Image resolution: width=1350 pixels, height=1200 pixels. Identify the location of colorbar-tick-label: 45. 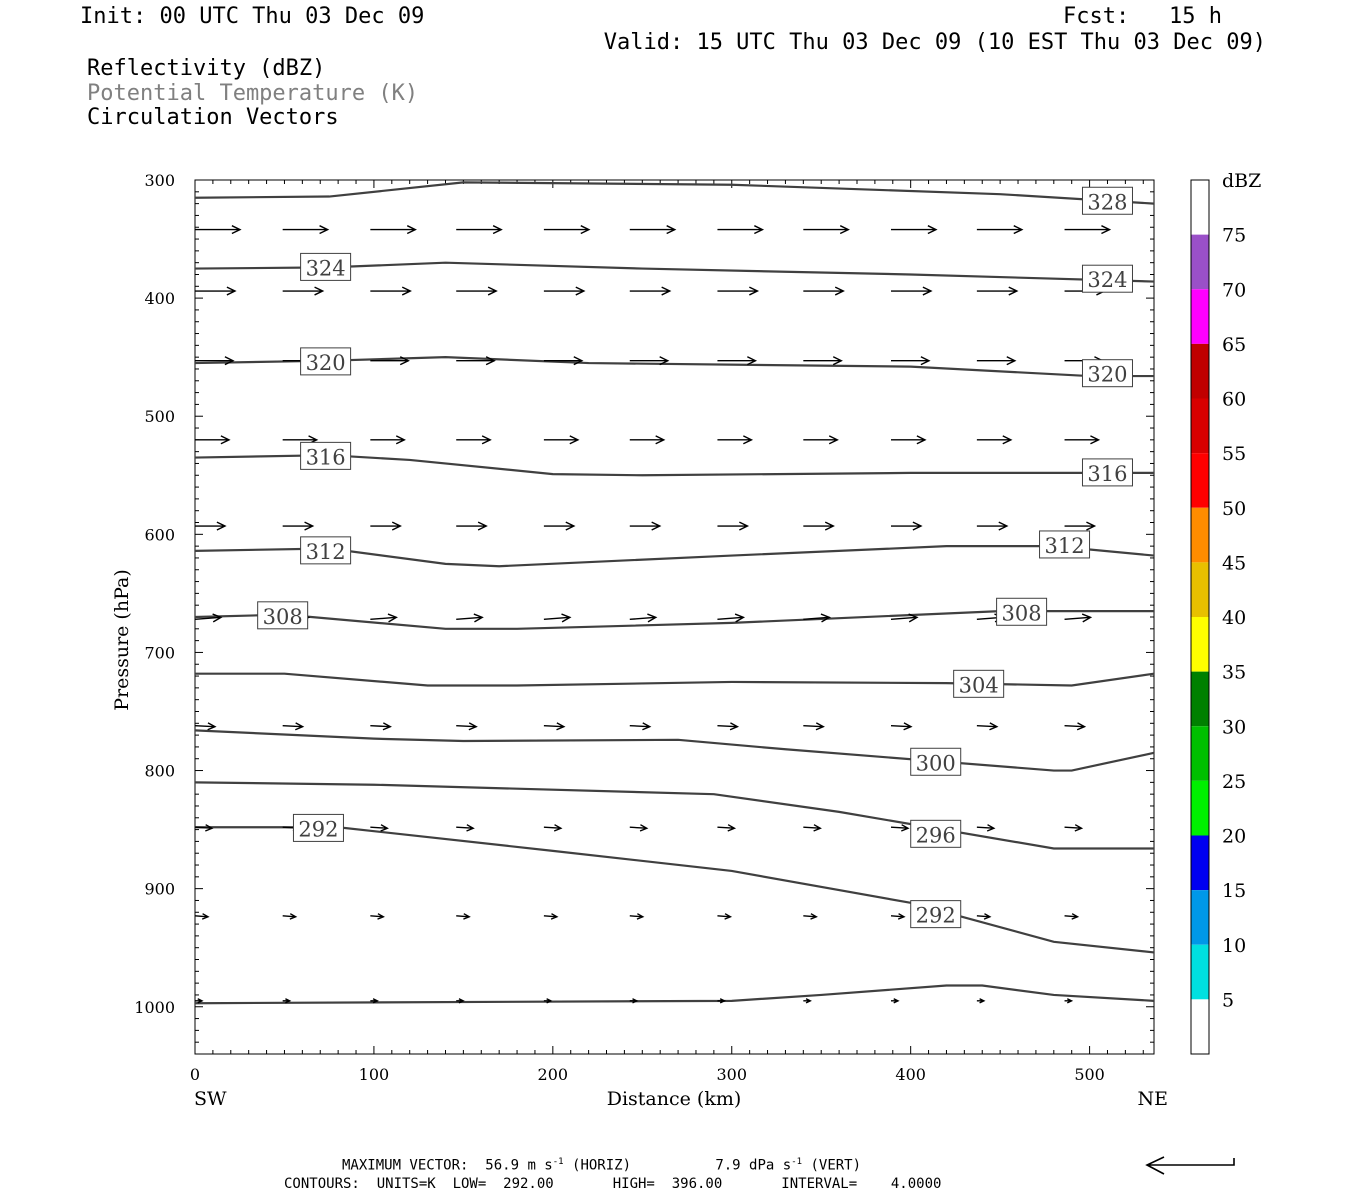
(1234, 563).